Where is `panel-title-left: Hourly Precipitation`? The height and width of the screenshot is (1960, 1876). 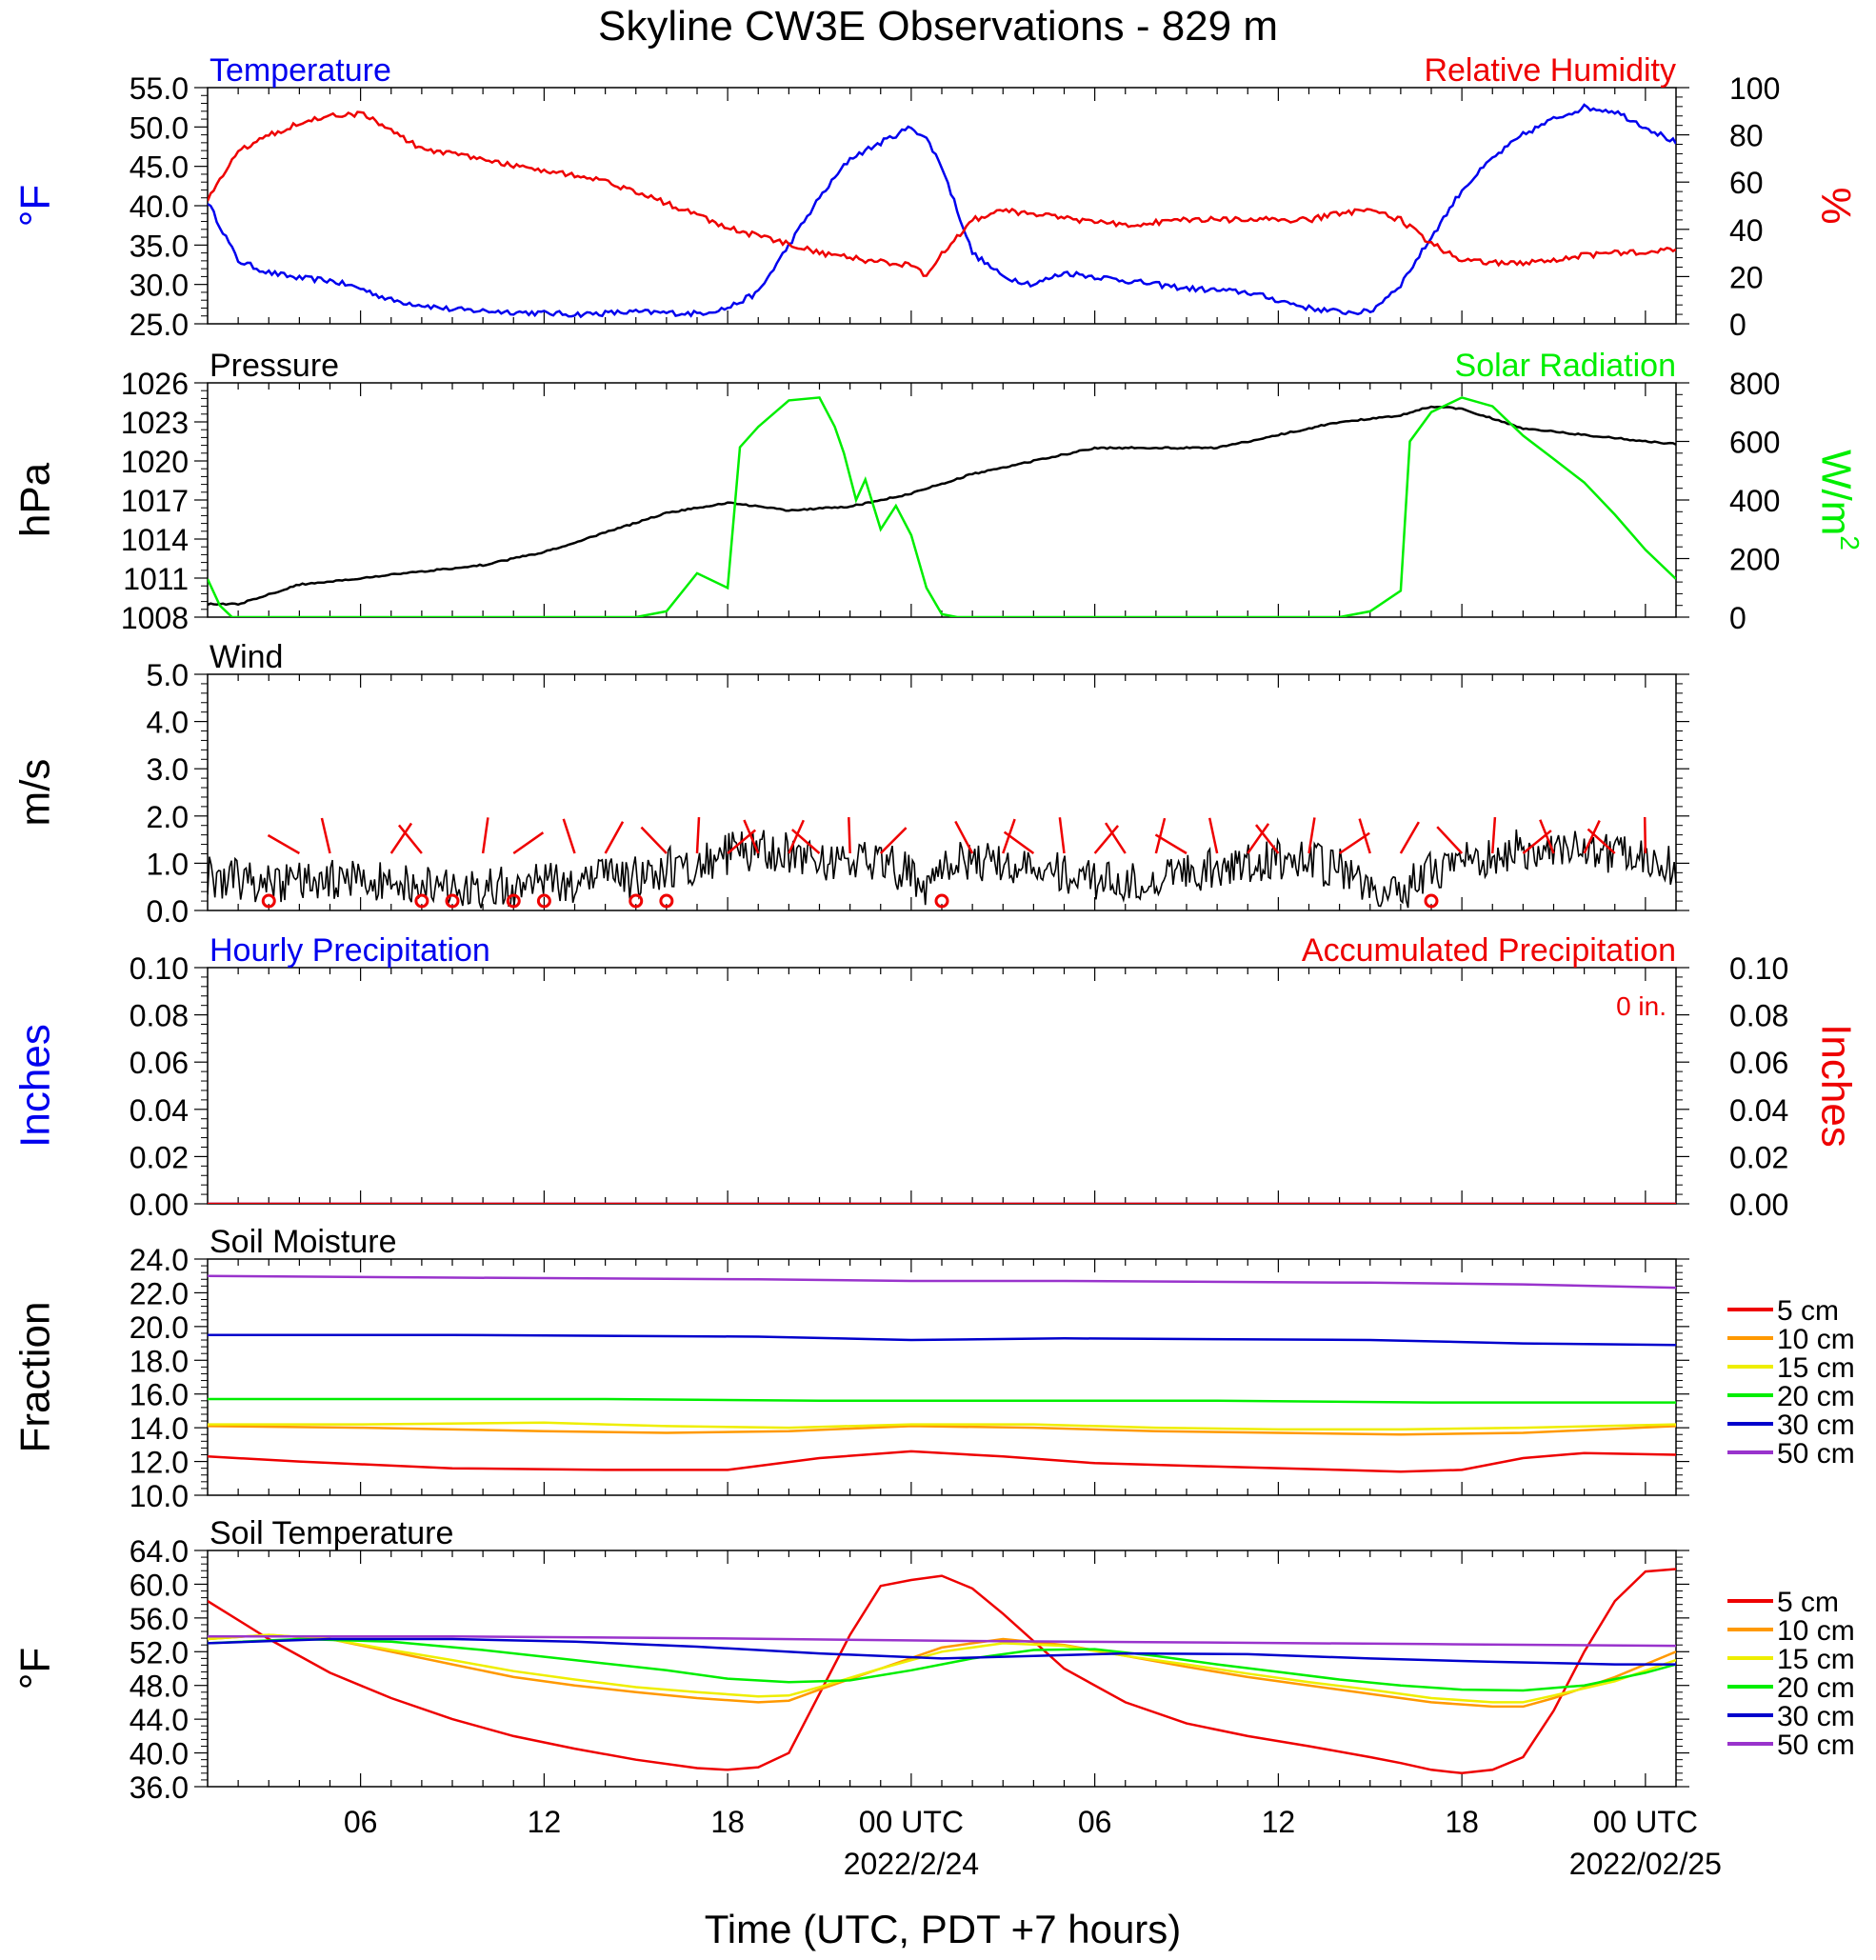 panel-title-left: Hourly Precipitation is located at coordinates (350, 950).